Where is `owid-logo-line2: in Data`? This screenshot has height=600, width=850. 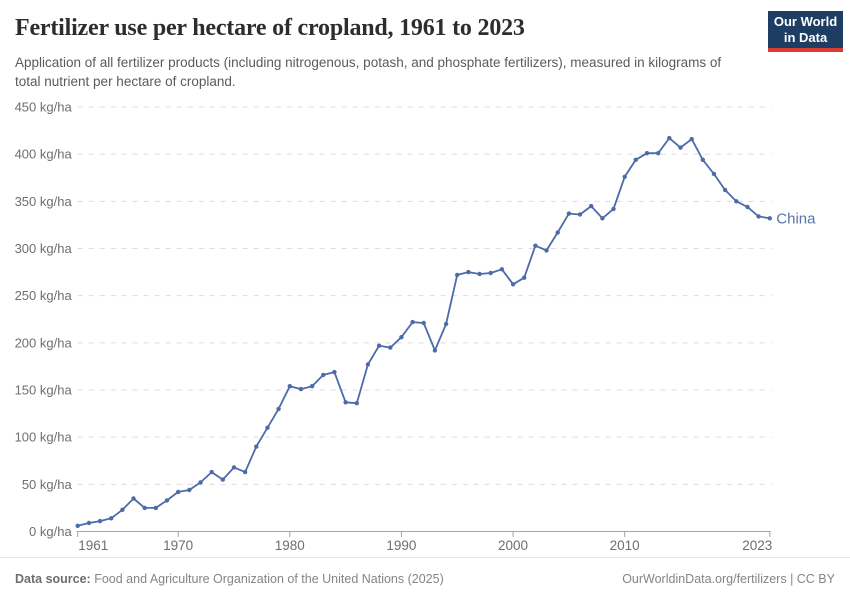
owid-logo-line2: in Data is located at coordinates (805, 37).